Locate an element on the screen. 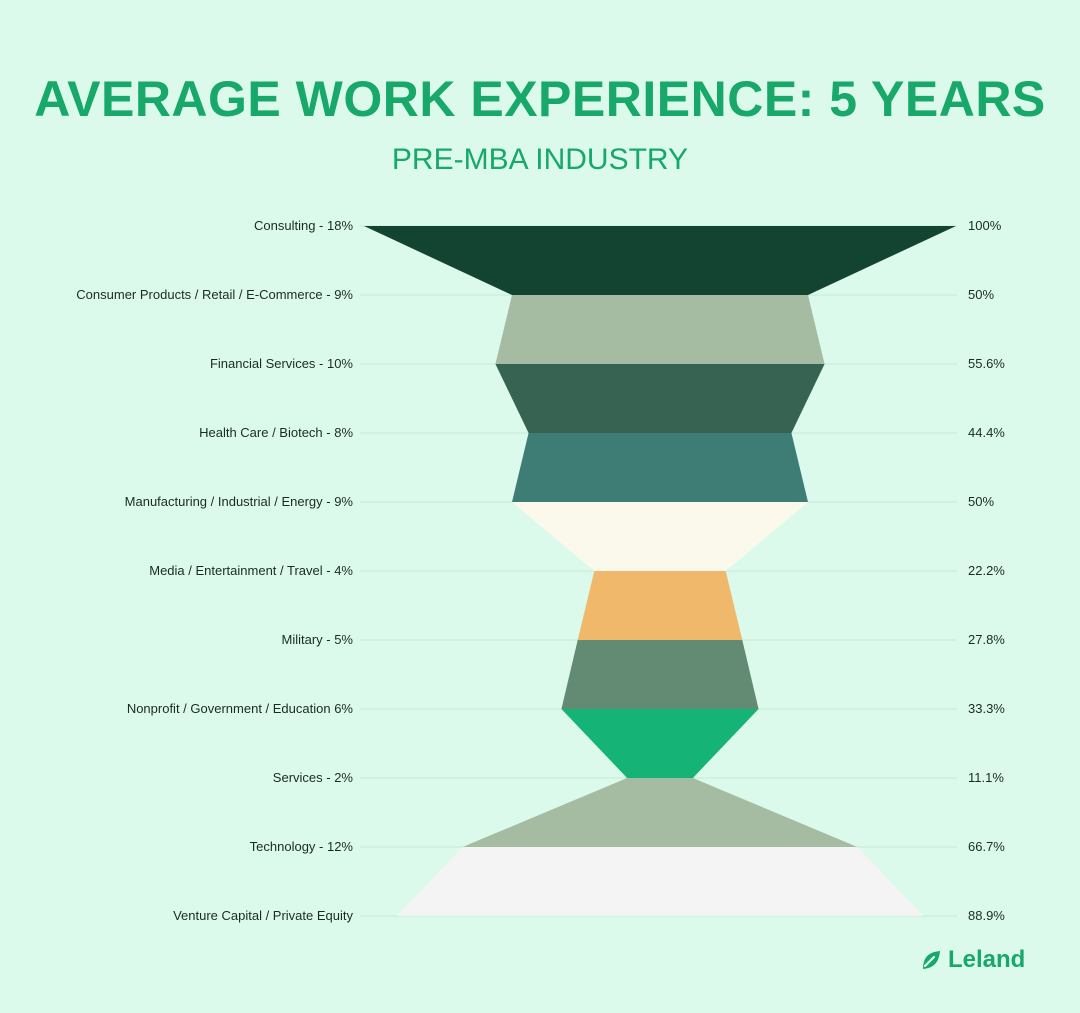 Image resolution: width=1080 pixels, height=1013 pixels. stage-label: Venture Capital / Private Equity is located at coordinates (263, 915).